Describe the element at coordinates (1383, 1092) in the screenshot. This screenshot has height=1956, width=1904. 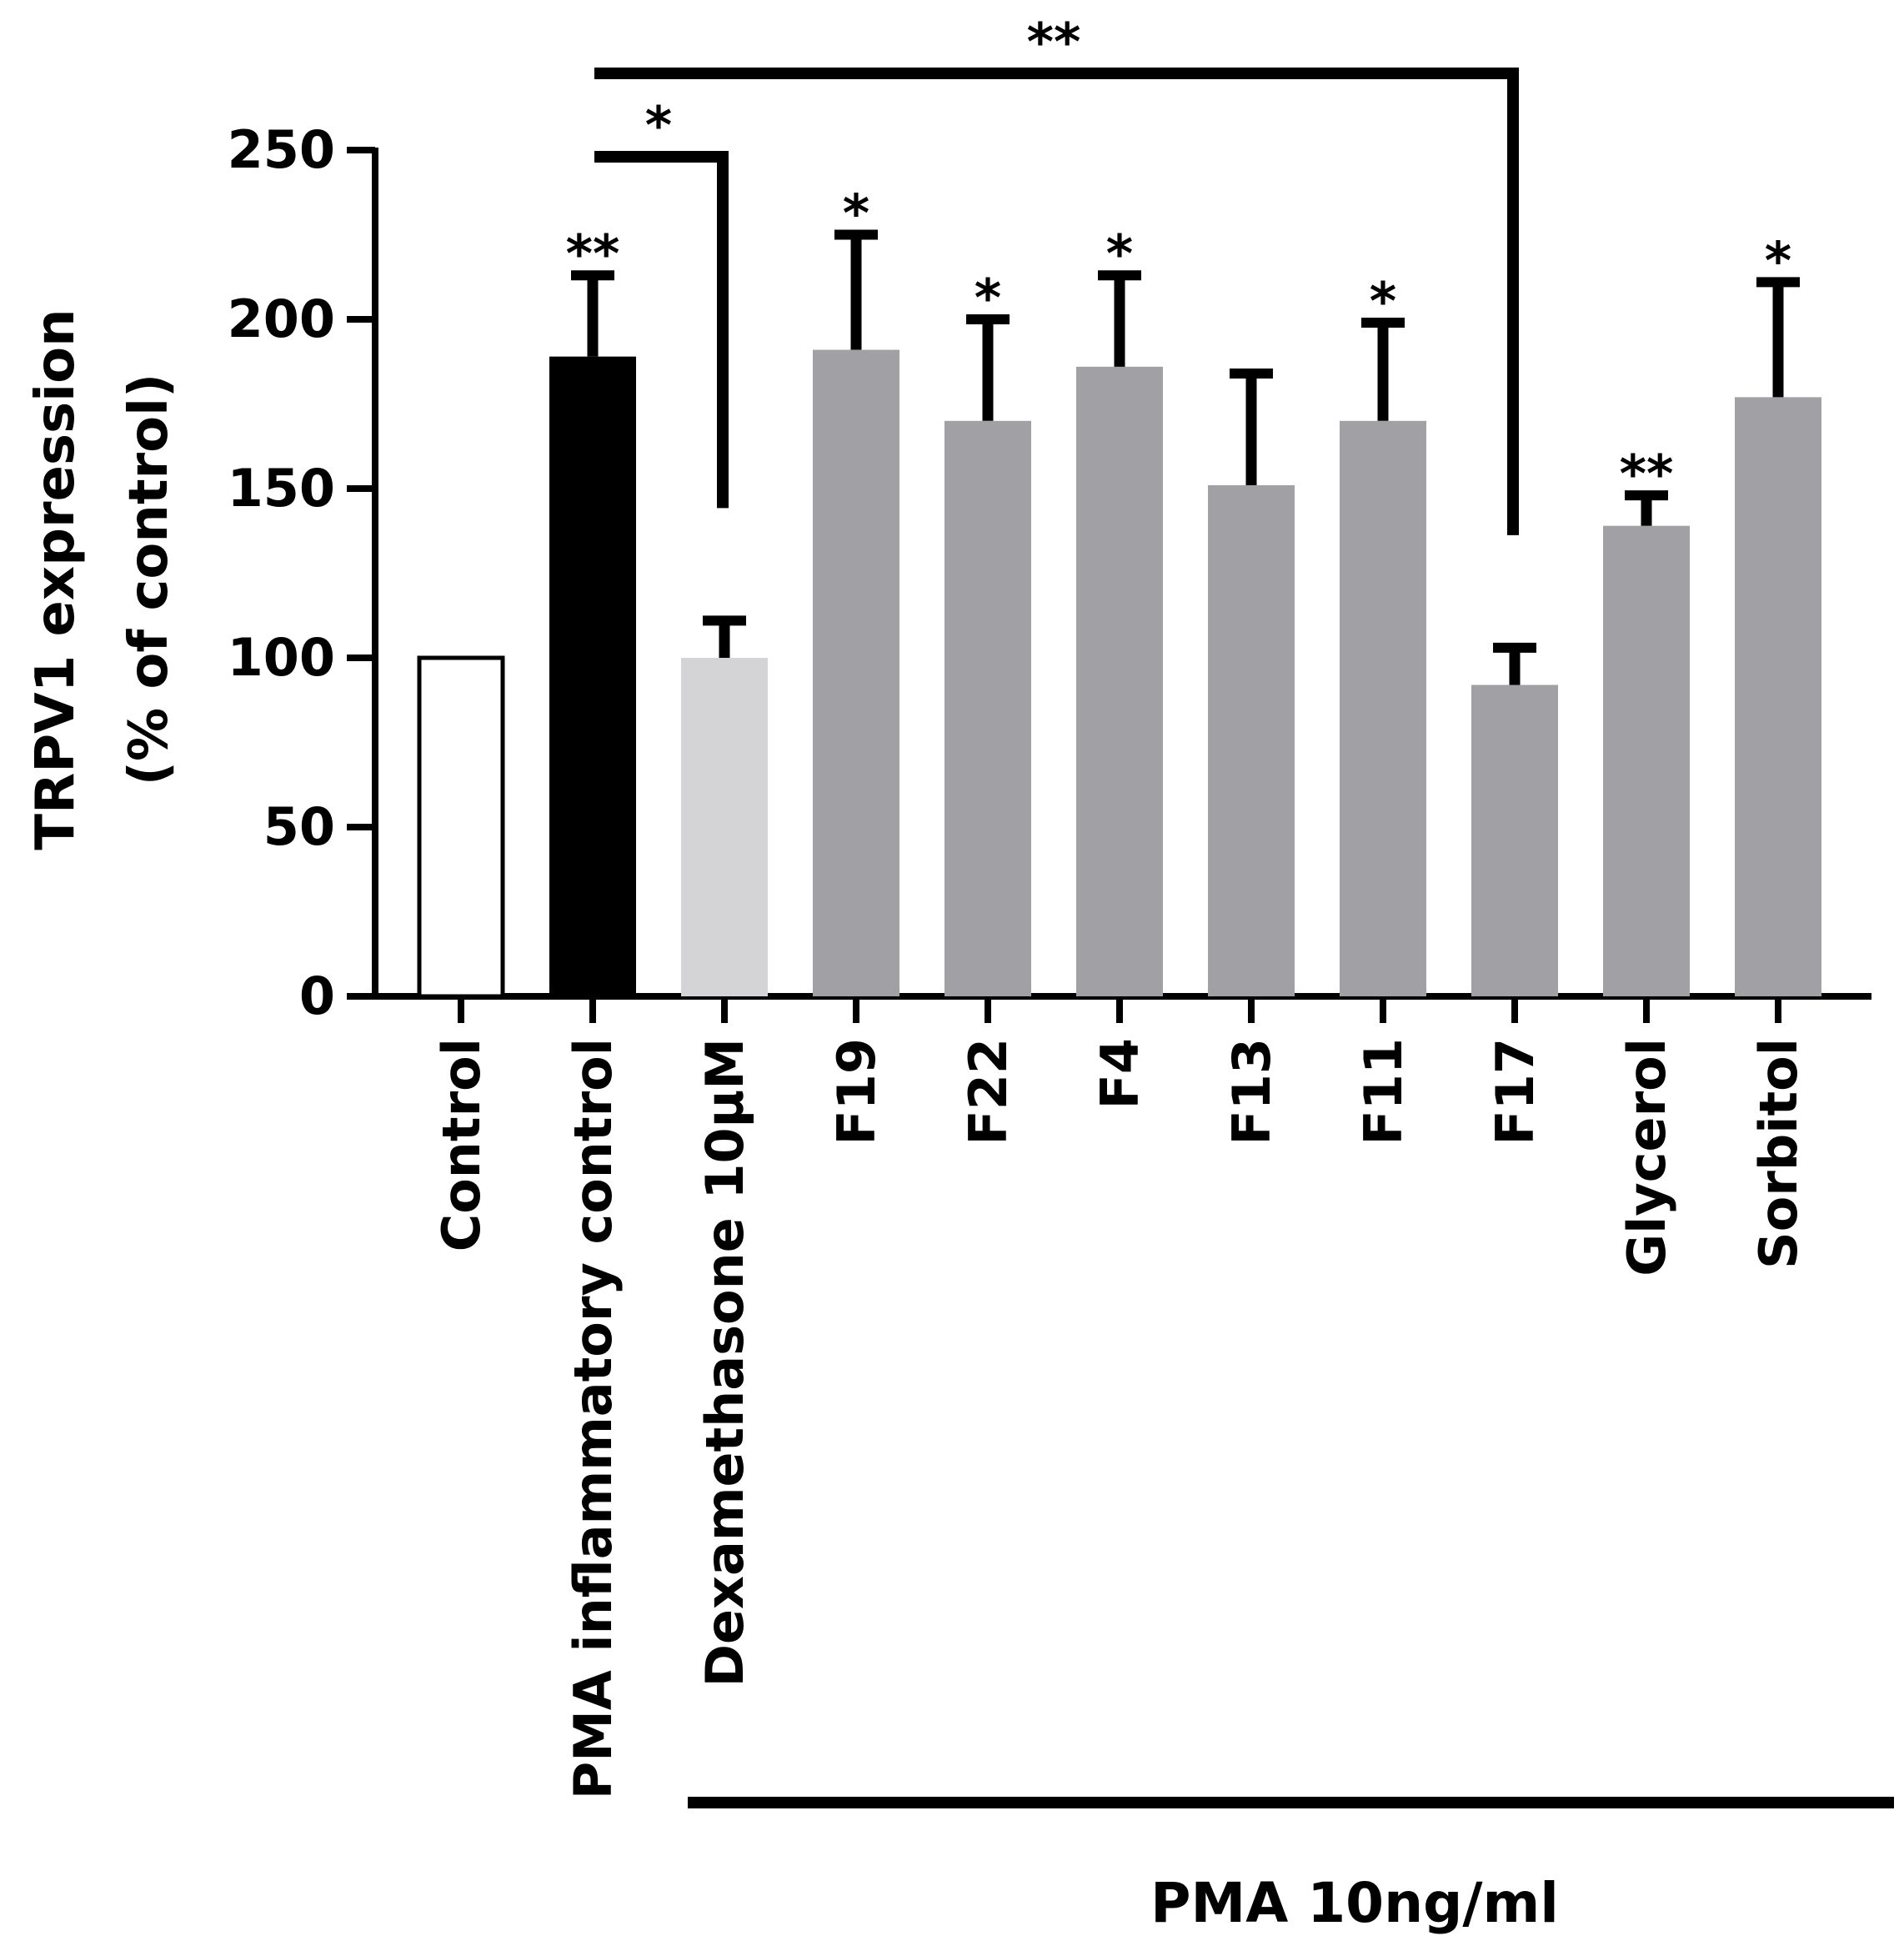
I see `x-category-label: F11` at that location.